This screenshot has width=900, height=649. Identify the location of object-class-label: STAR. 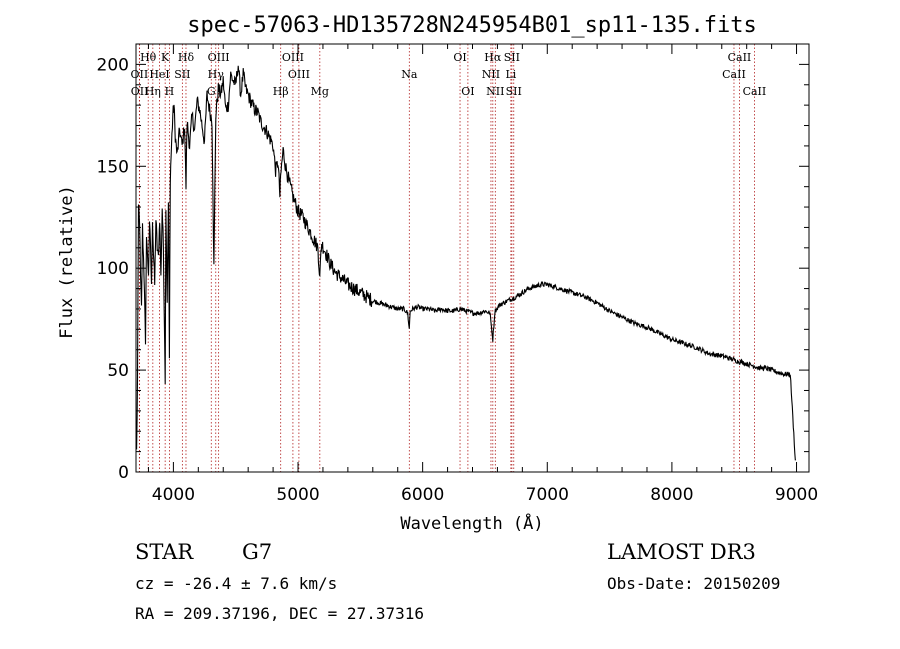
(164, 552).